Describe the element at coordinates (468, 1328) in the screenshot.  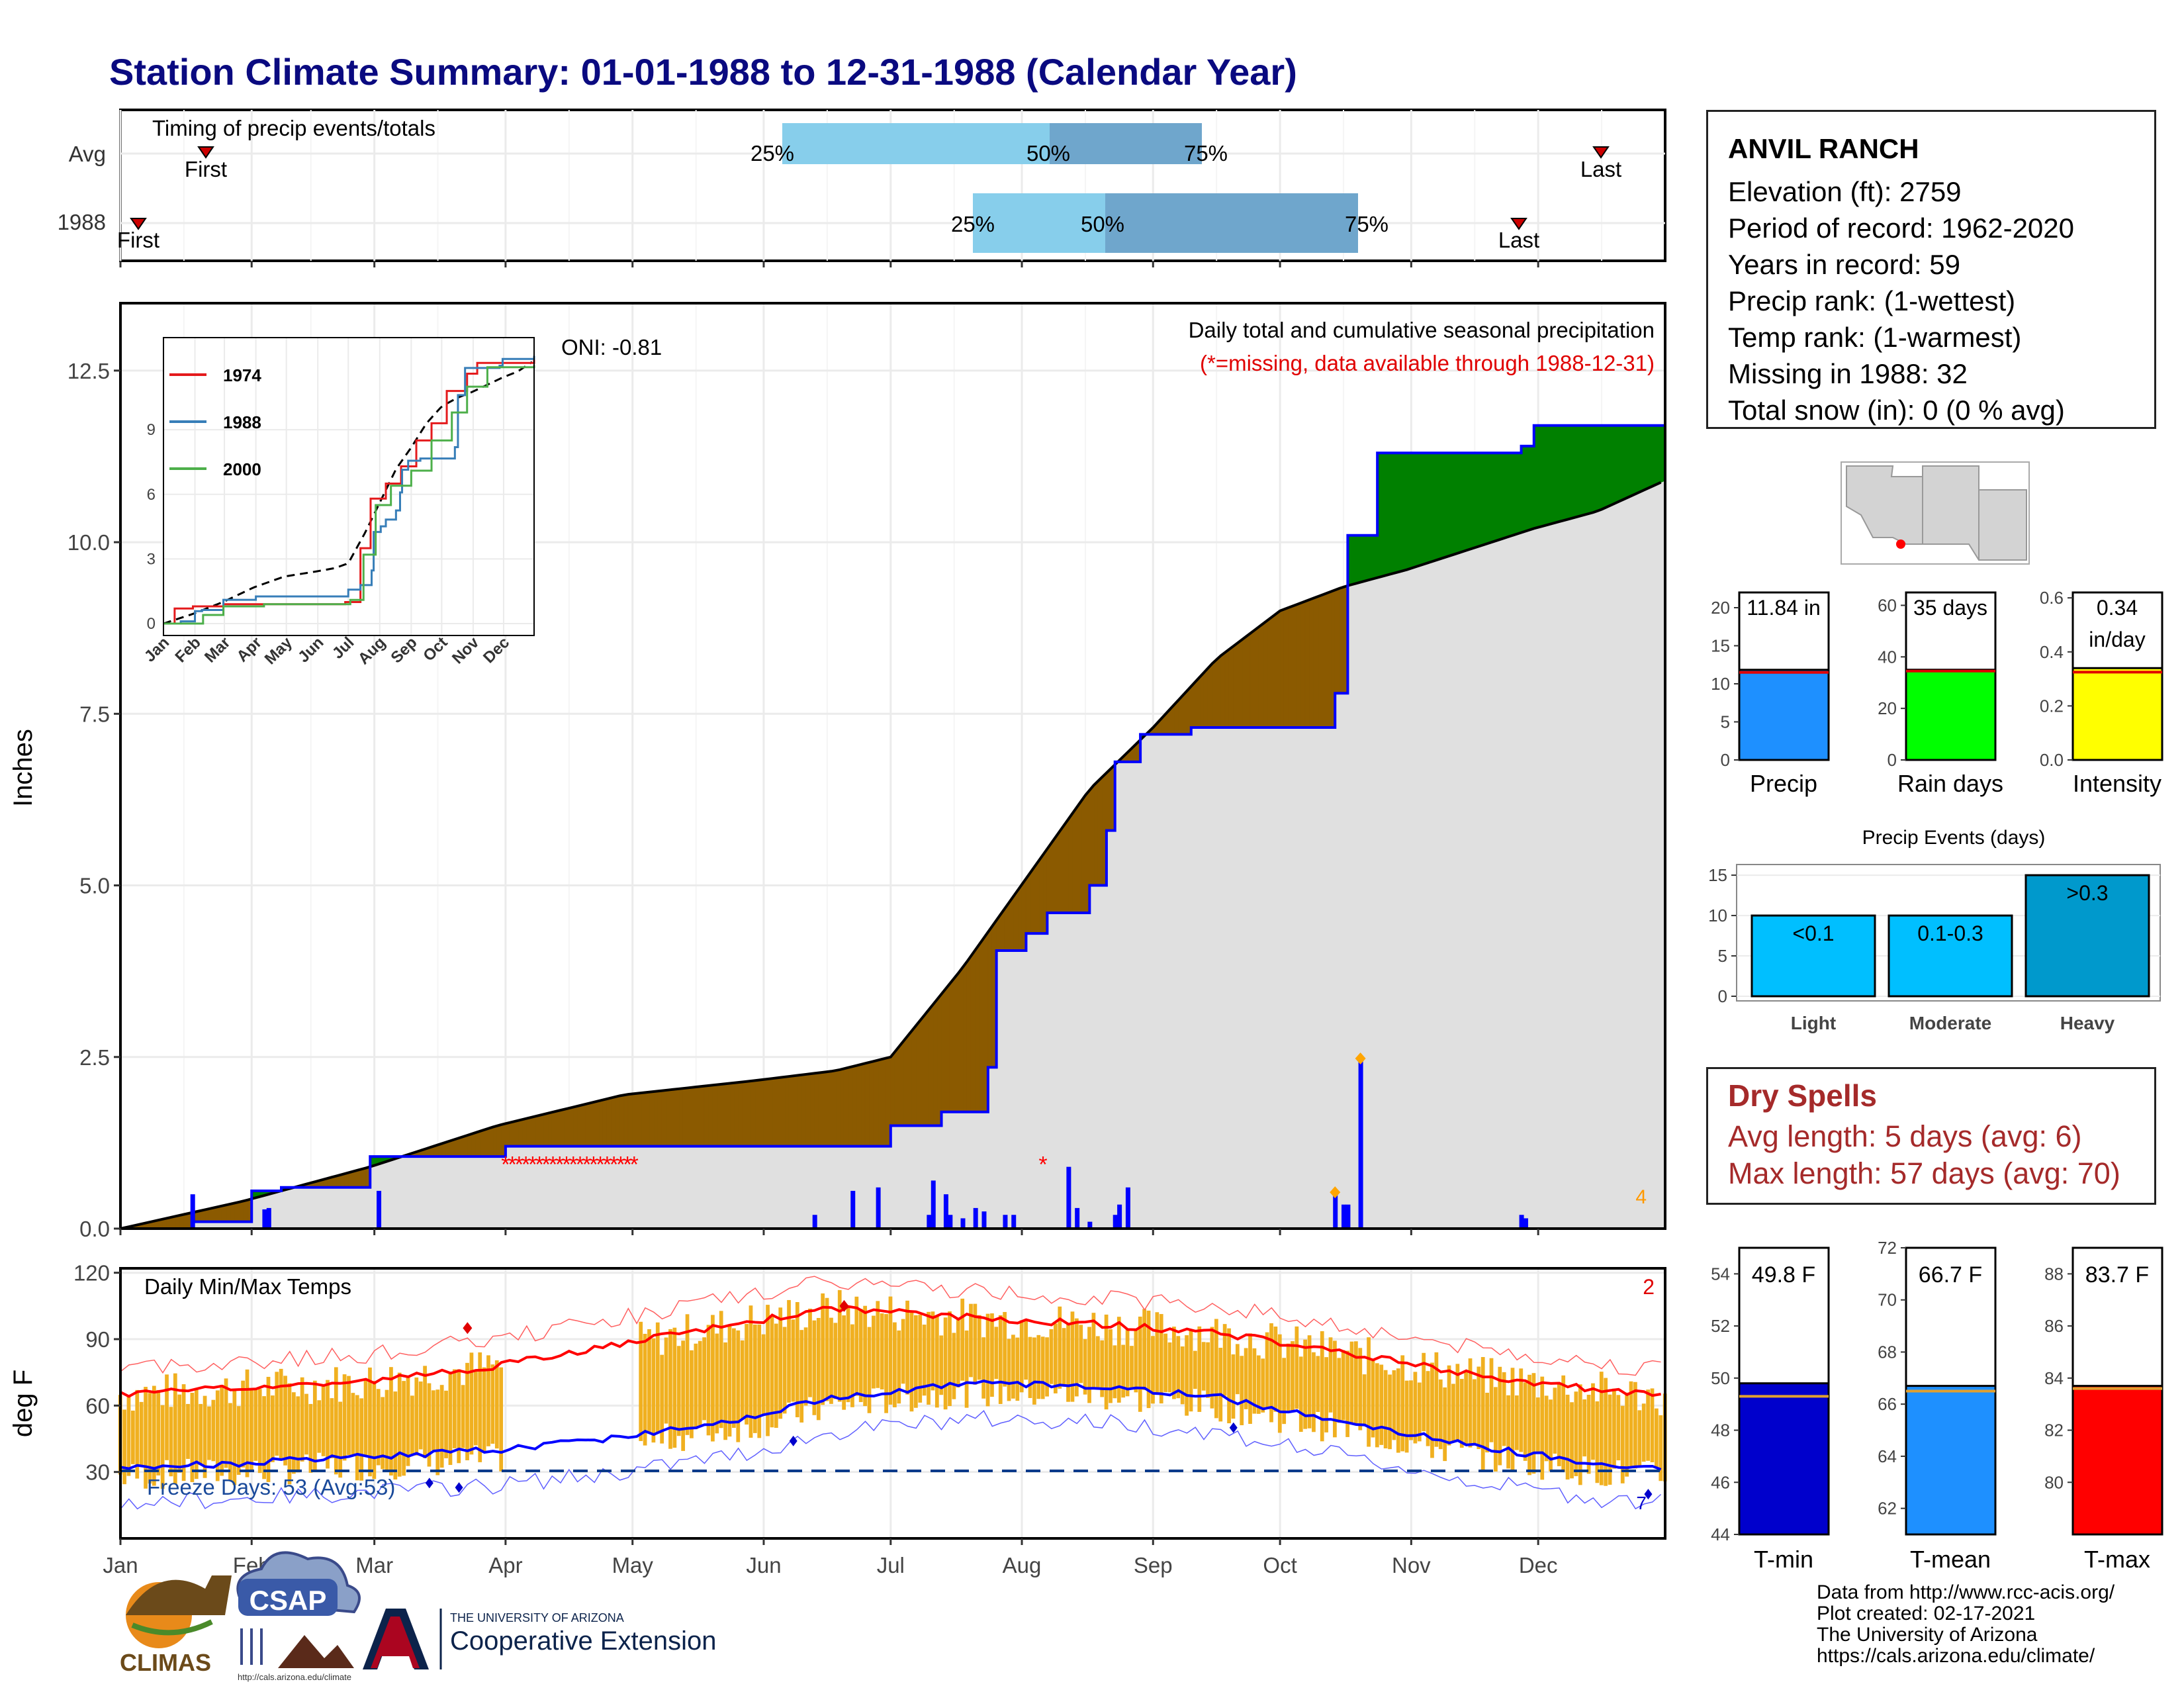
I see `record-high-marker` at that location.